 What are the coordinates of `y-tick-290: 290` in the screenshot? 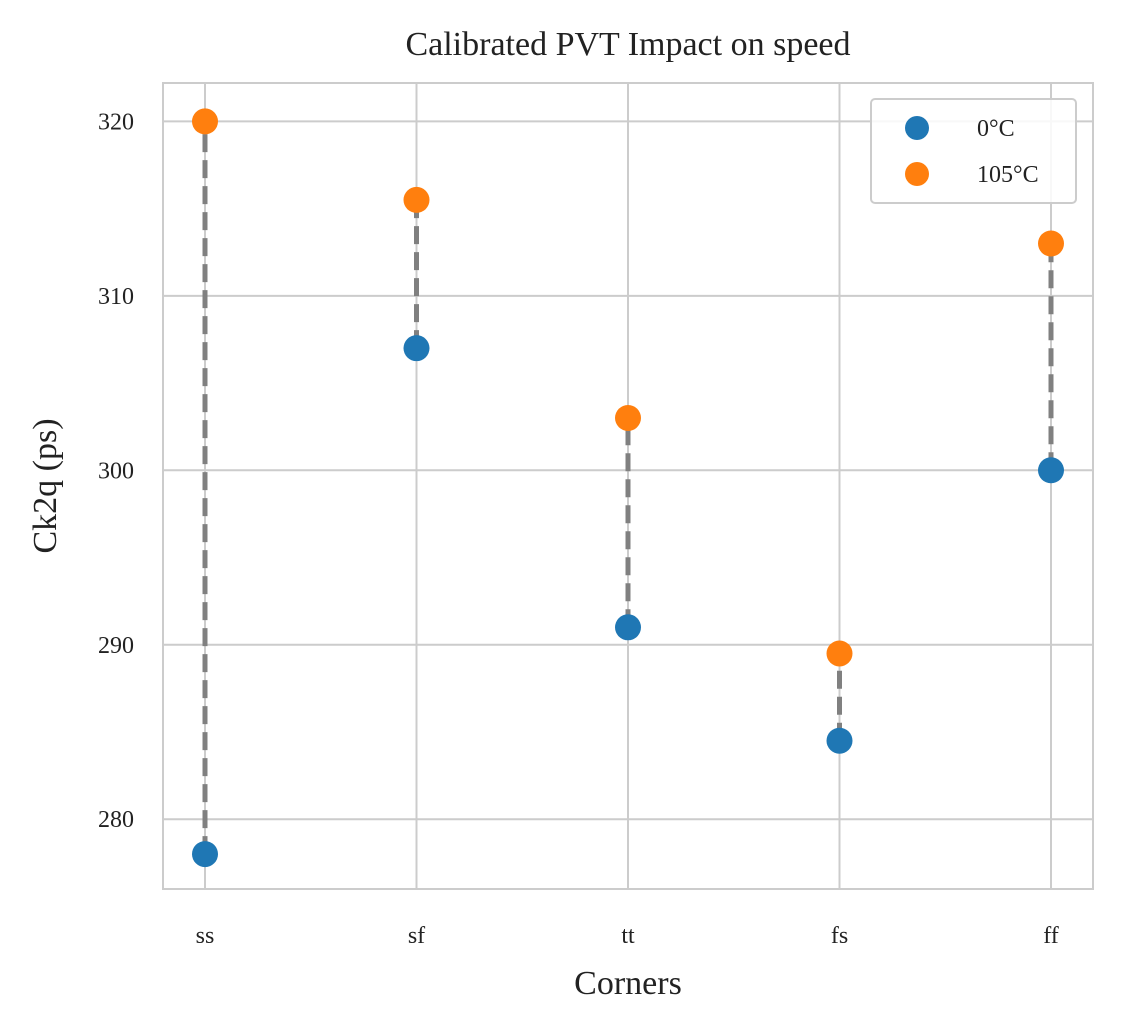 It's located at (116, 646).